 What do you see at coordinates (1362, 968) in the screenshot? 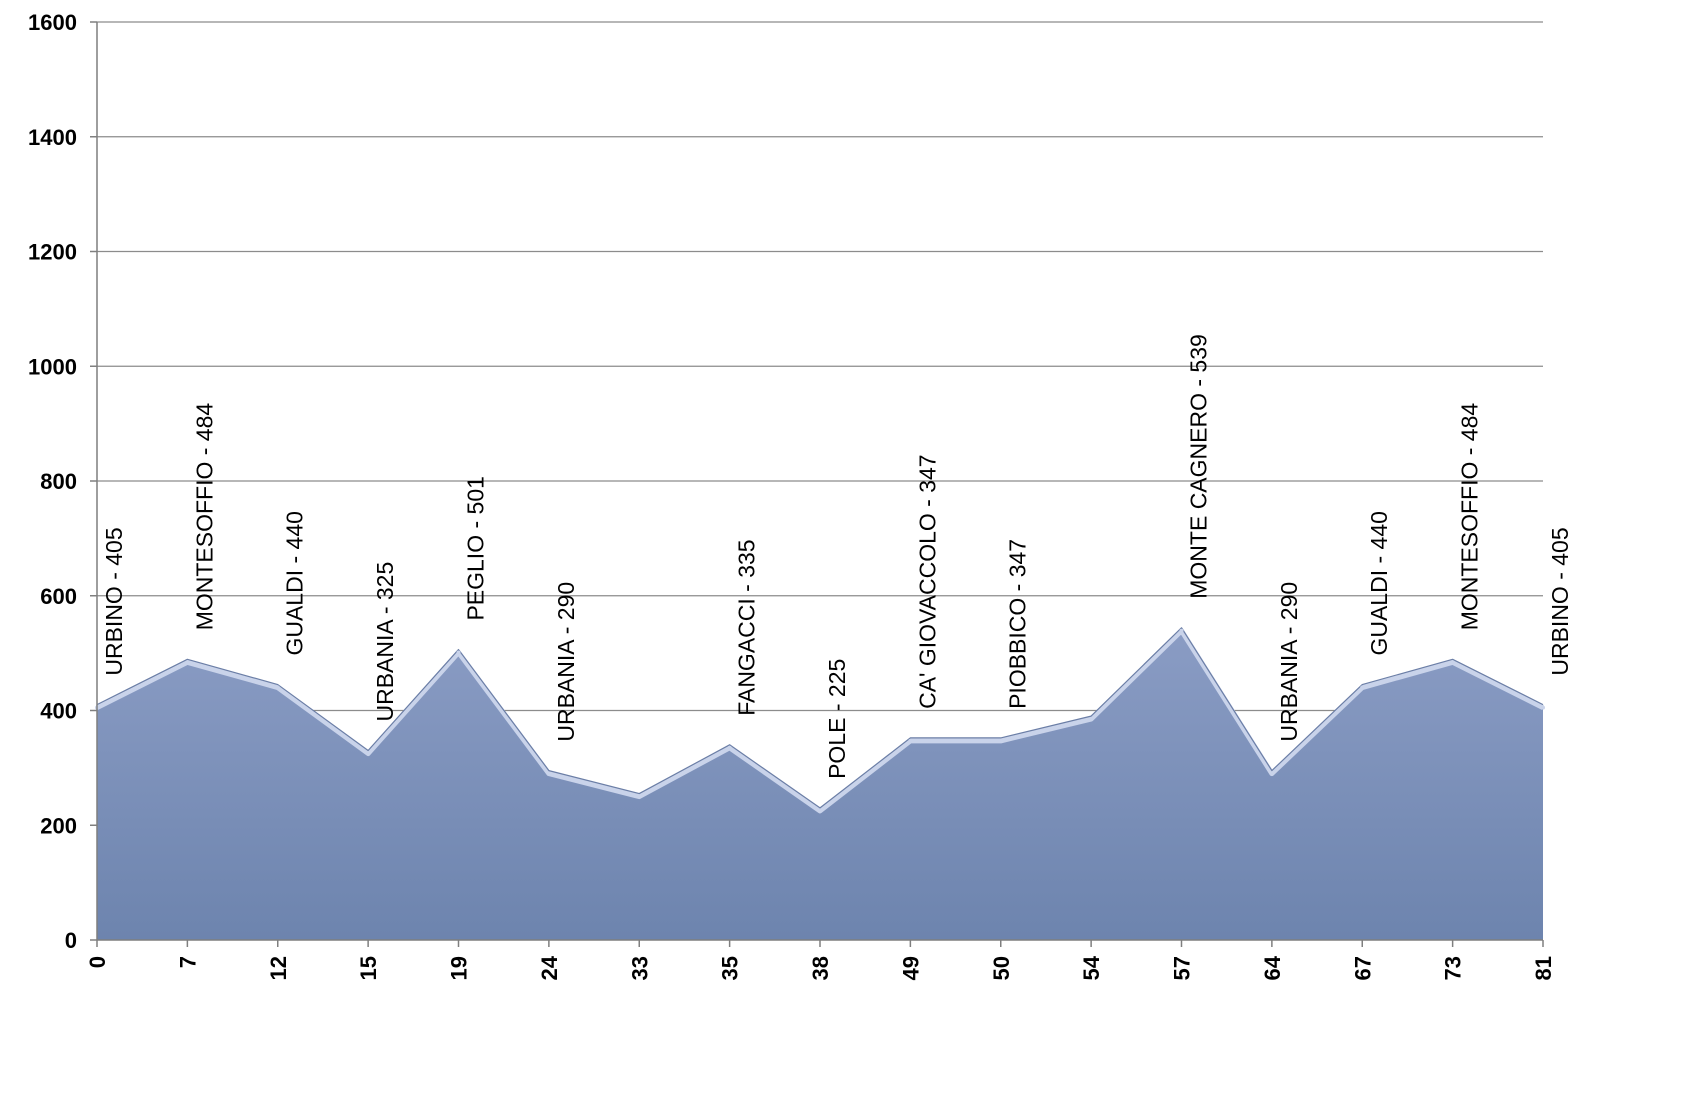
I see `x-tick-label: 67` at bounding box center [1362, 968].